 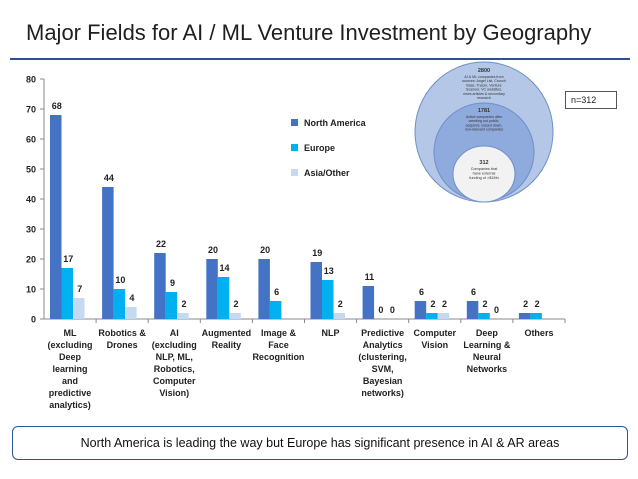 I want to click on data-label: 7, so click(x=79, y=289).